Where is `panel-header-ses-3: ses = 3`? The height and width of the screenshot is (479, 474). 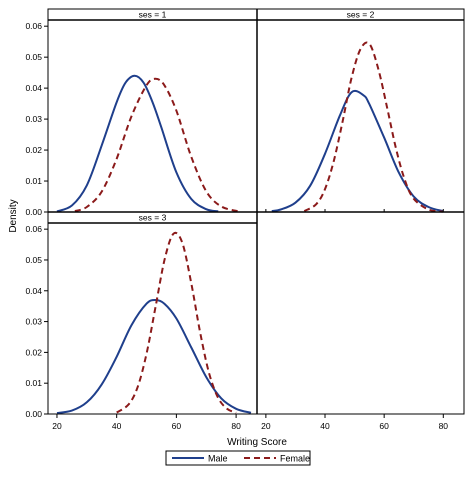
panel-header-ses-3: ses = 3 is located at coordinates (153, 218).